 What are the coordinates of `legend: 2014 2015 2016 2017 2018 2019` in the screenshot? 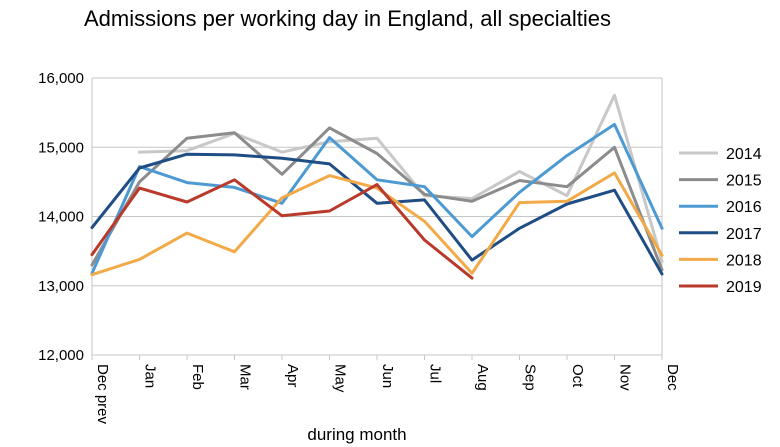 It's located at (720, 221).